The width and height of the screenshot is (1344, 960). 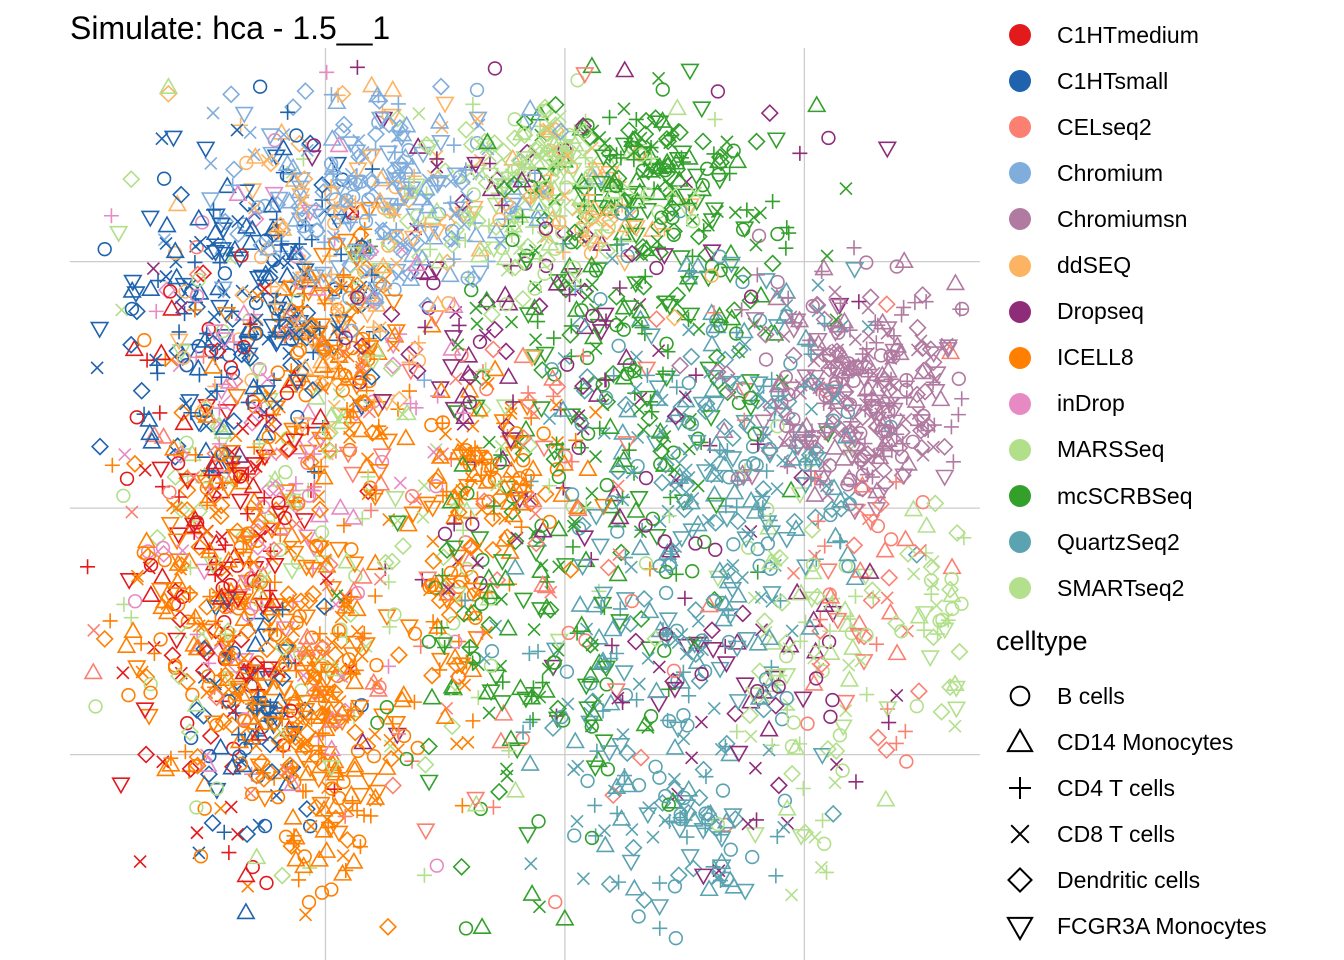 What do you see at coordinates (1088, 588) in the screenshot?
I see `legend-item-color: SMARTseq2` at bounding box center [1088, 588].